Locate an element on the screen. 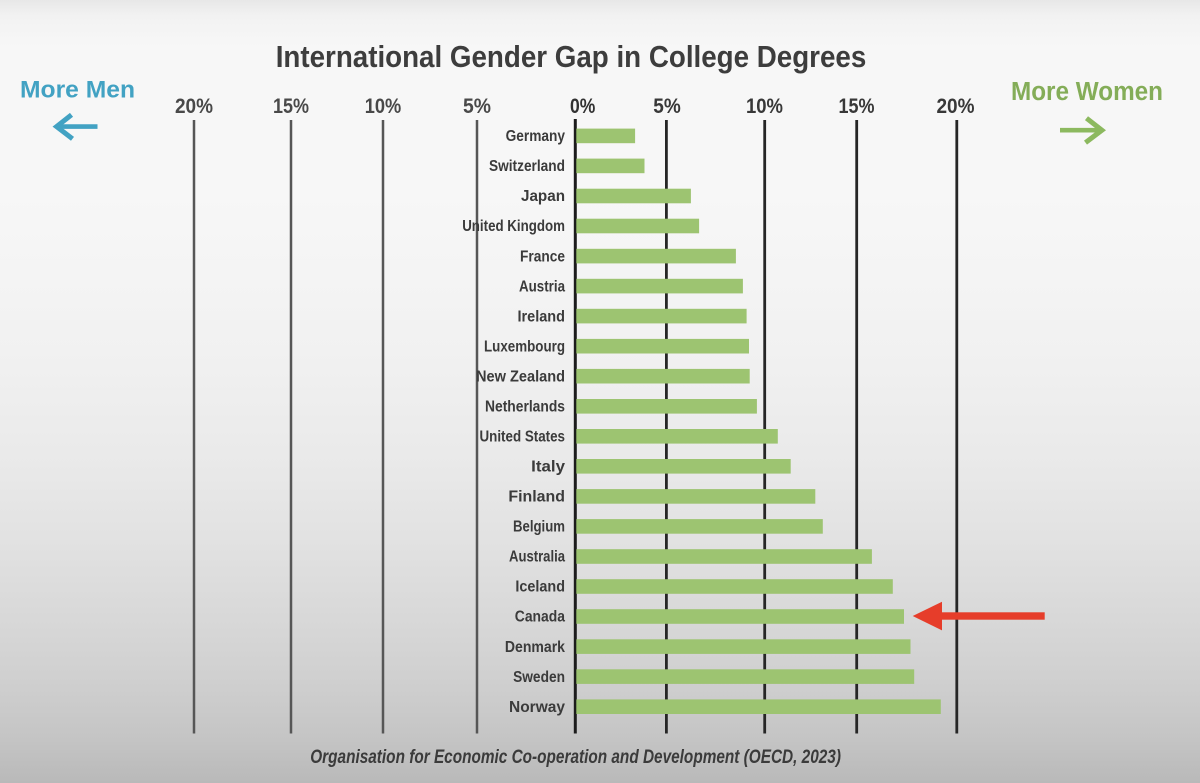 The image size is (1200, 783). svg-text: New Zealand is located at coordinates (520, 376).